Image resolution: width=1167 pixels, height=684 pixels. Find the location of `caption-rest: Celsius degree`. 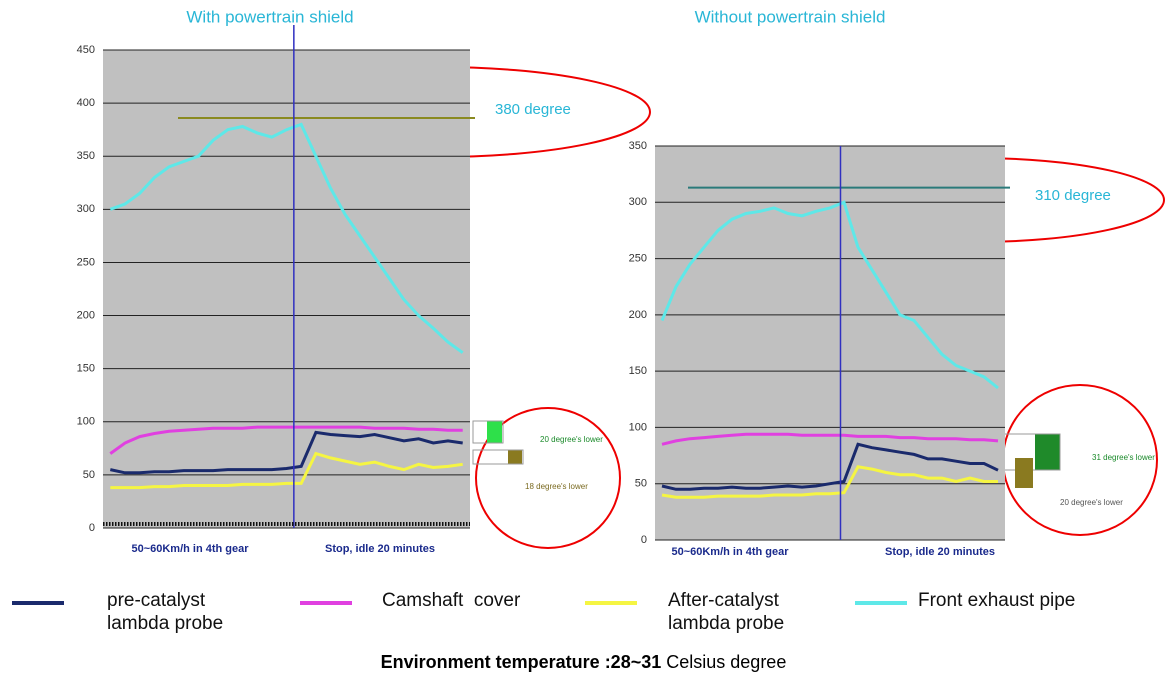

caption-rest: Celsius degree is located at coordinates (726, 662).